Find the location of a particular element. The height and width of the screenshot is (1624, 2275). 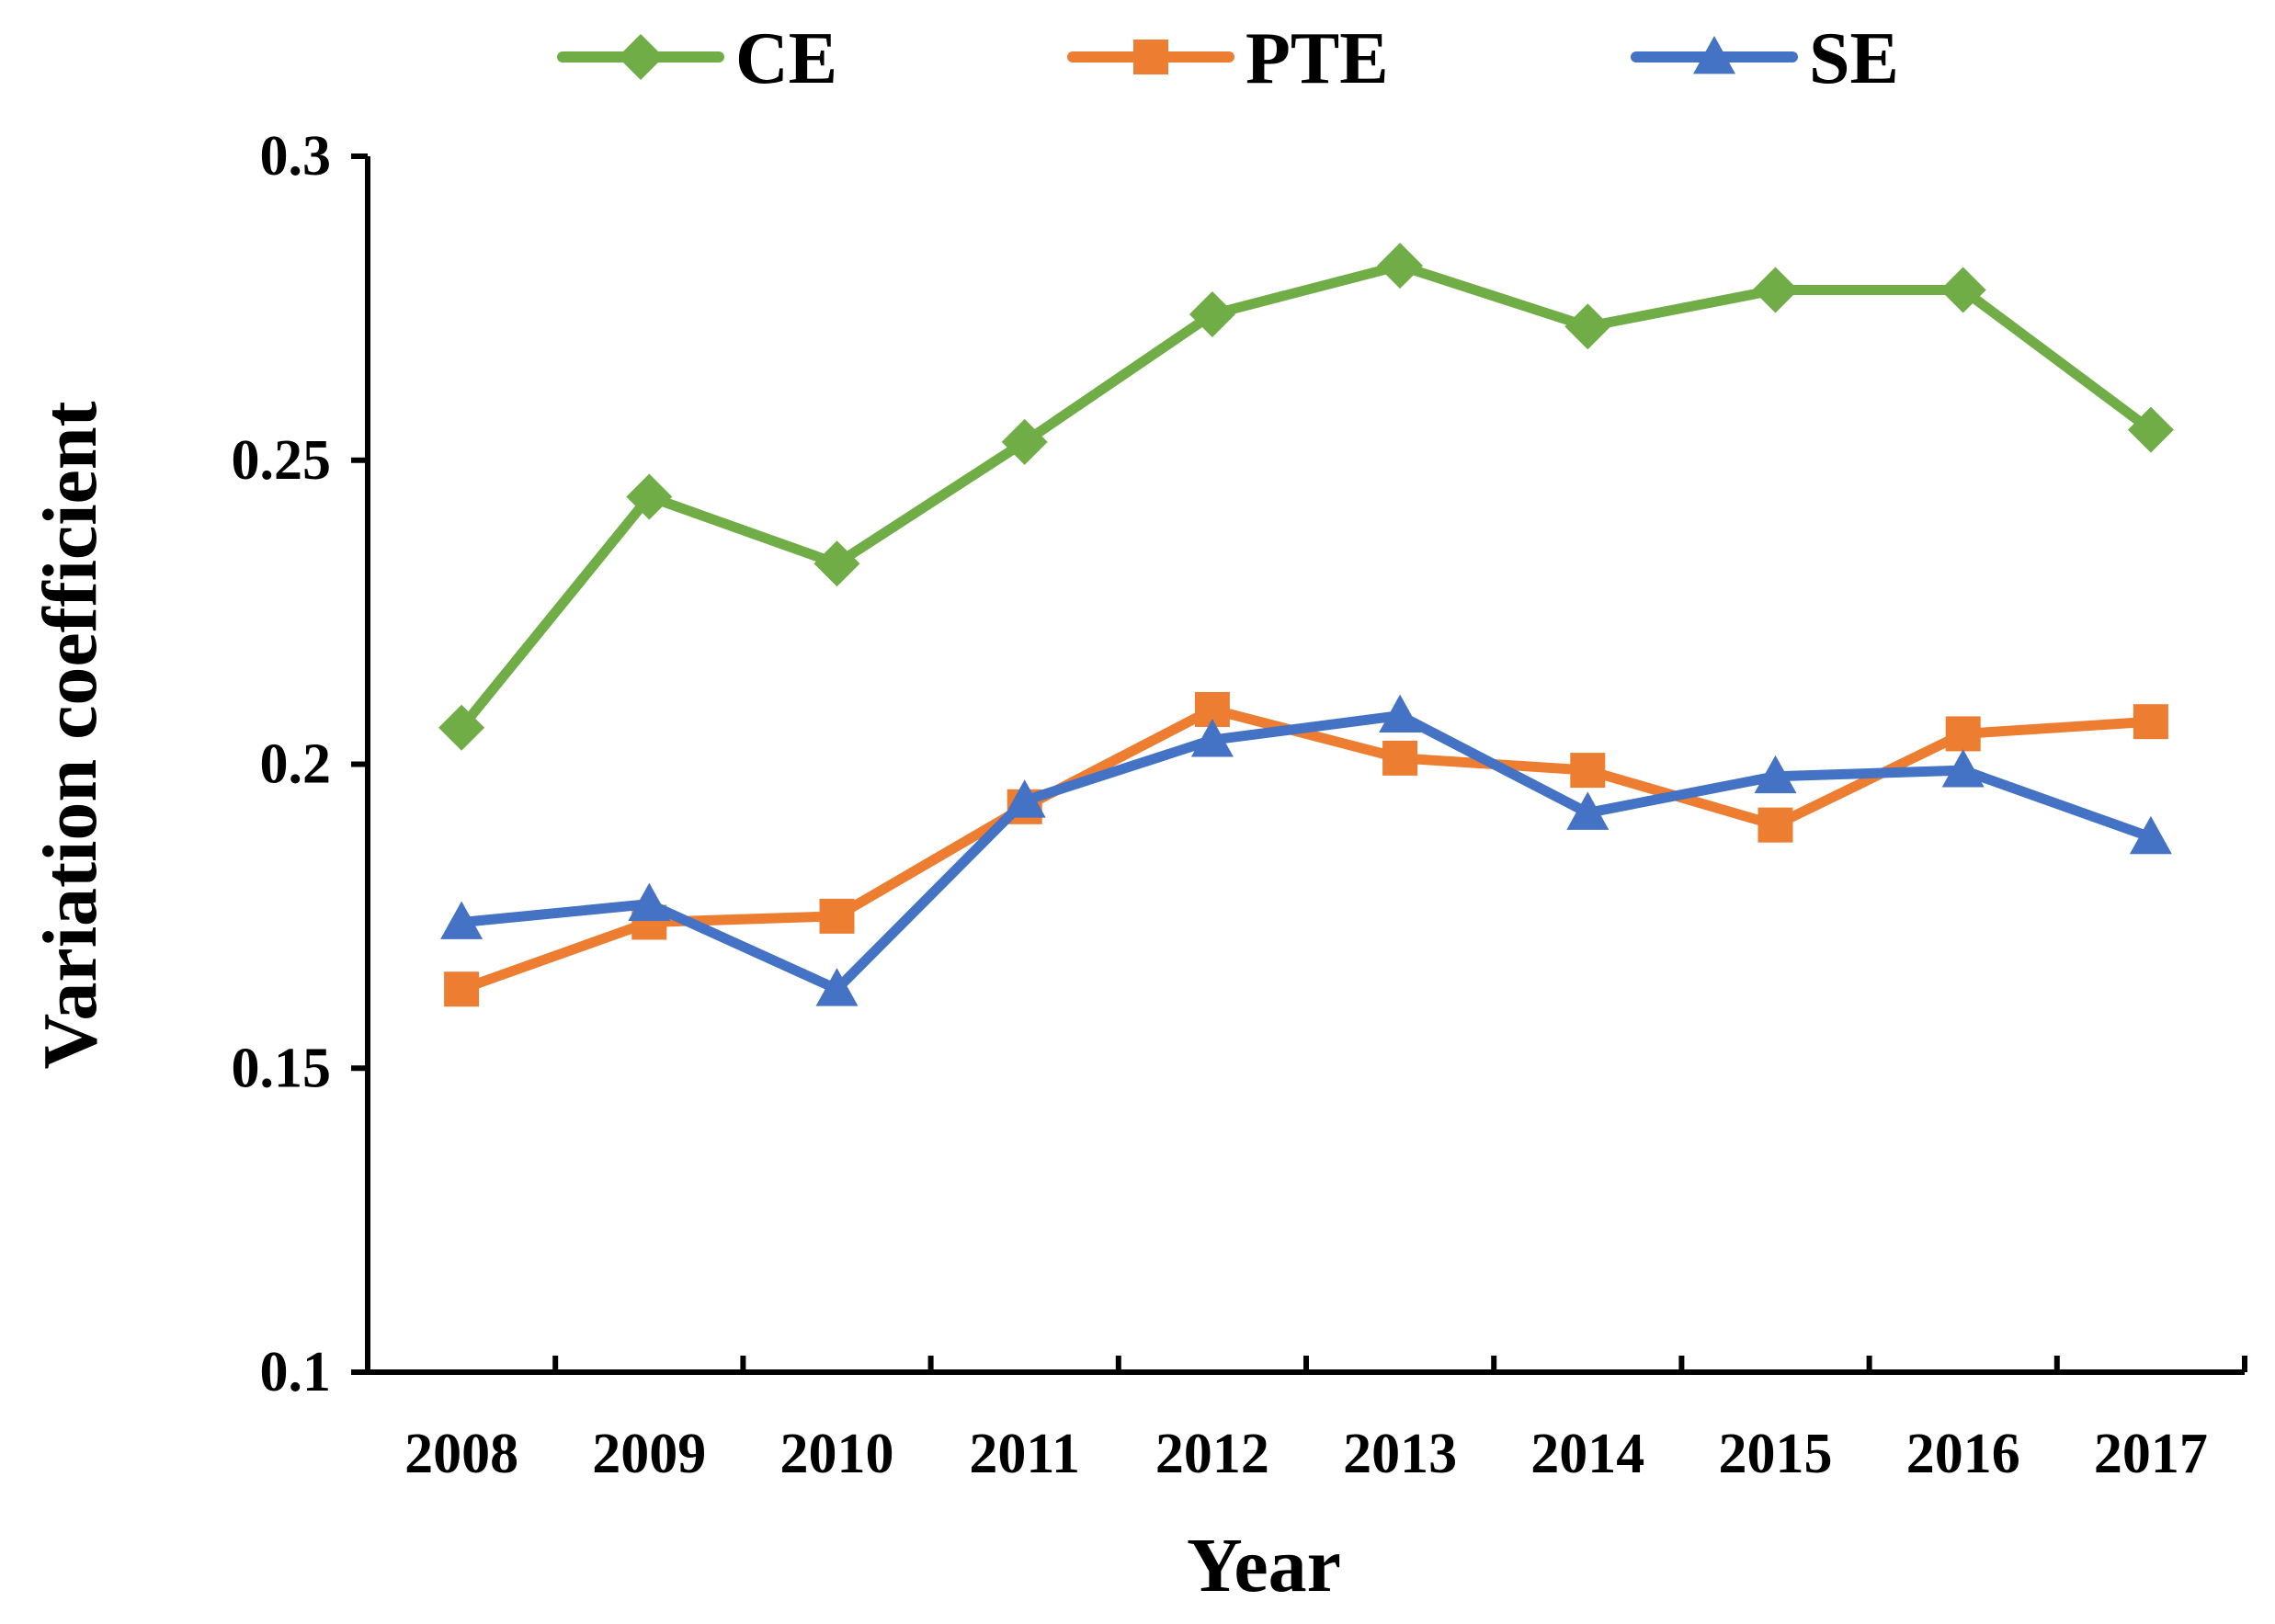

y-tick-label: 0.1 is located at coordinates (296, 1372).